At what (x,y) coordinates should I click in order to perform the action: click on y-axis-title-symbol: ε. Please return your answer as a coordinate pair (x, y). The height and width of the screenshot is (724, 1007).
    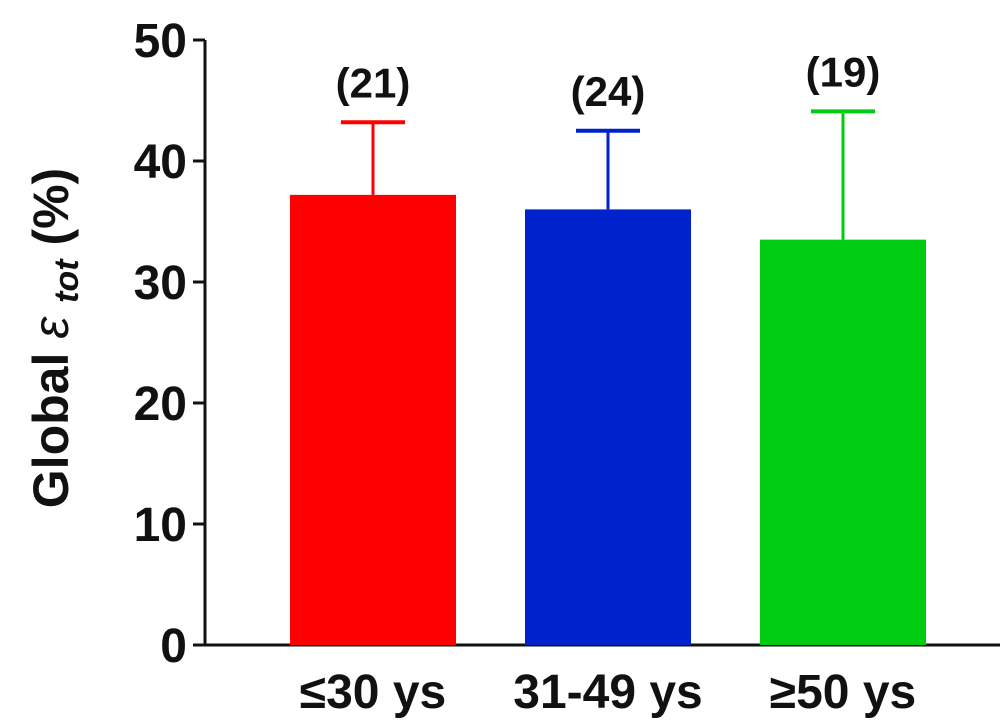
    Looking at the image, I should click on (51, 327).